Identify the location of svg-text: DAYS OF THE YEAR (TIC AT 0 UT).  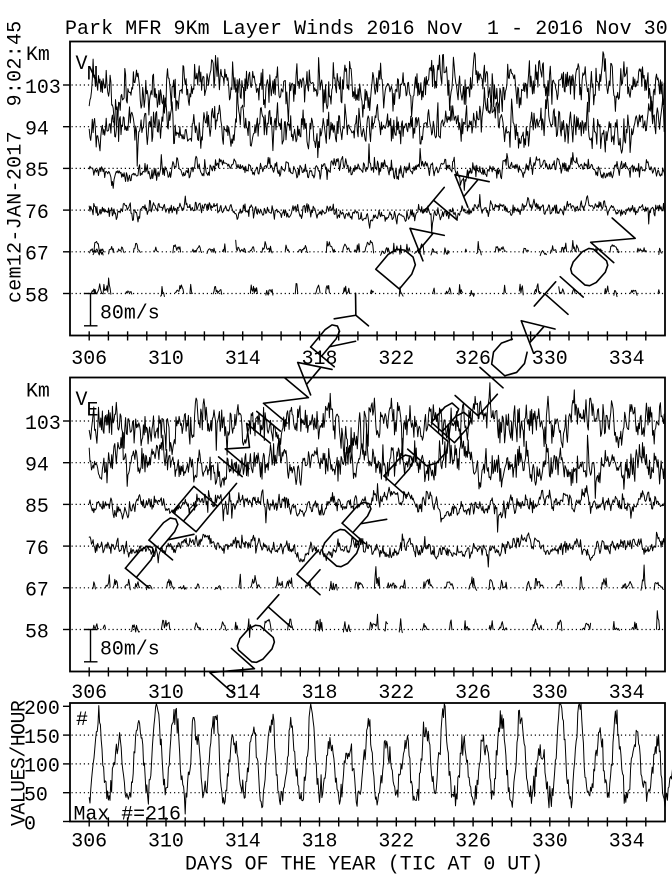
(364, 864).